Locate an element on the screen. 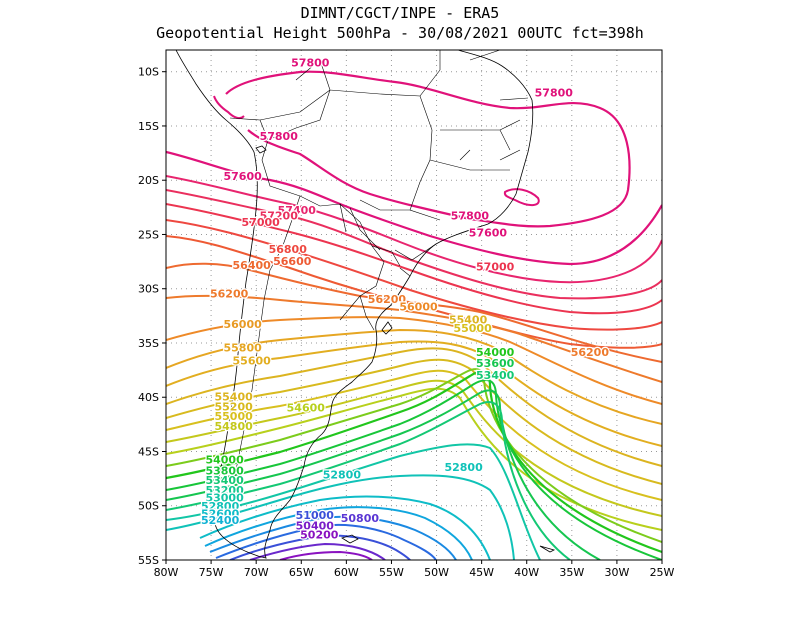 The image size is (800, 618). brazil-states-borders is located at coordinates (394, 163).